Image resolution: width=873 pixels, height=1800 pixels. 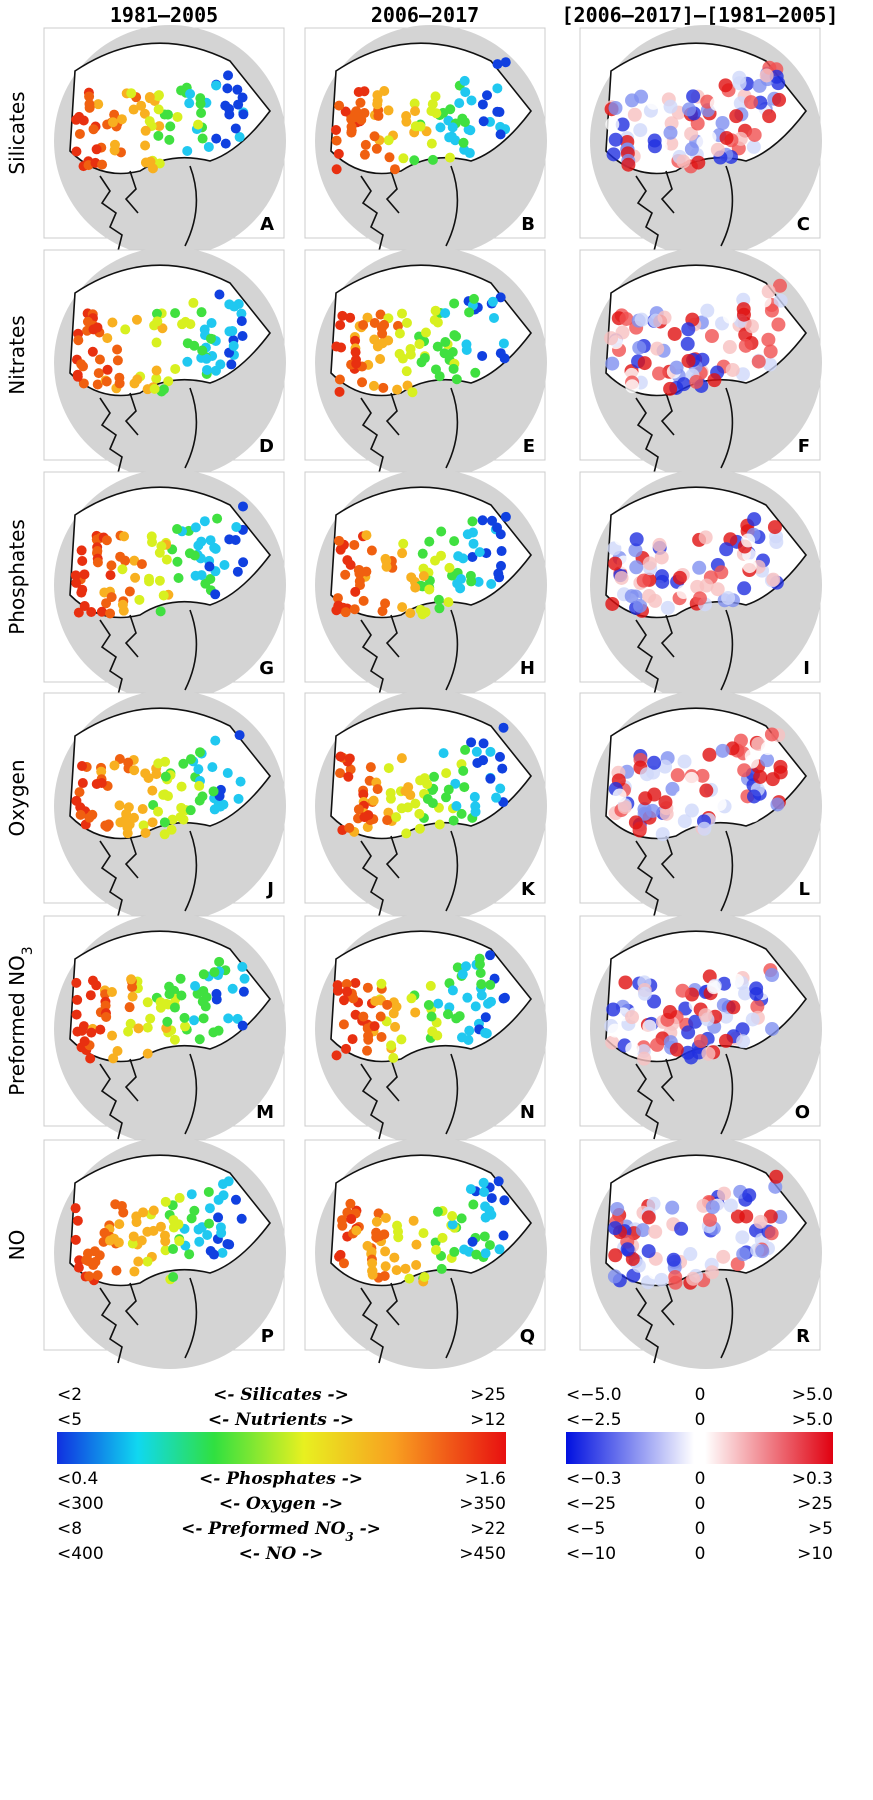 What do you see at coordinates (425, 15) in the screenshot?
I see `column-header: 2006–2017` at bounding box center [425, 15].